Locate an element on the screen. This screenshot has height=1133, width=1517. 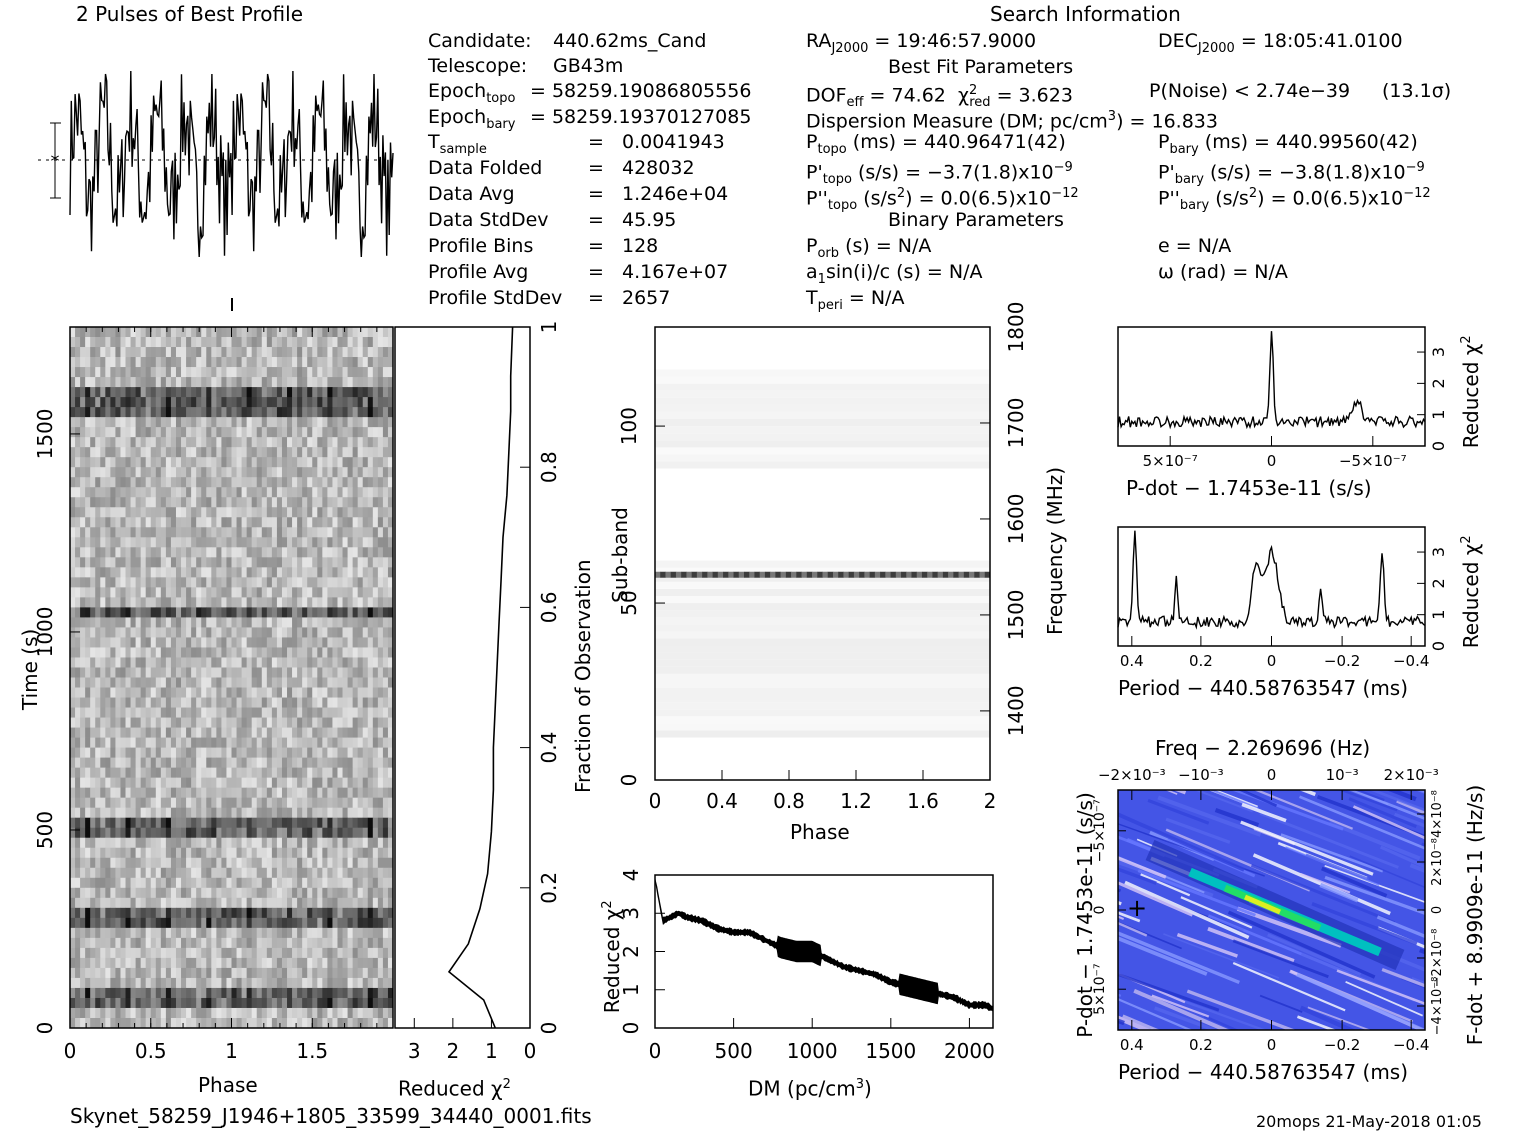
freq-tick-label: 1800 is located at coordinates (1016, 327).